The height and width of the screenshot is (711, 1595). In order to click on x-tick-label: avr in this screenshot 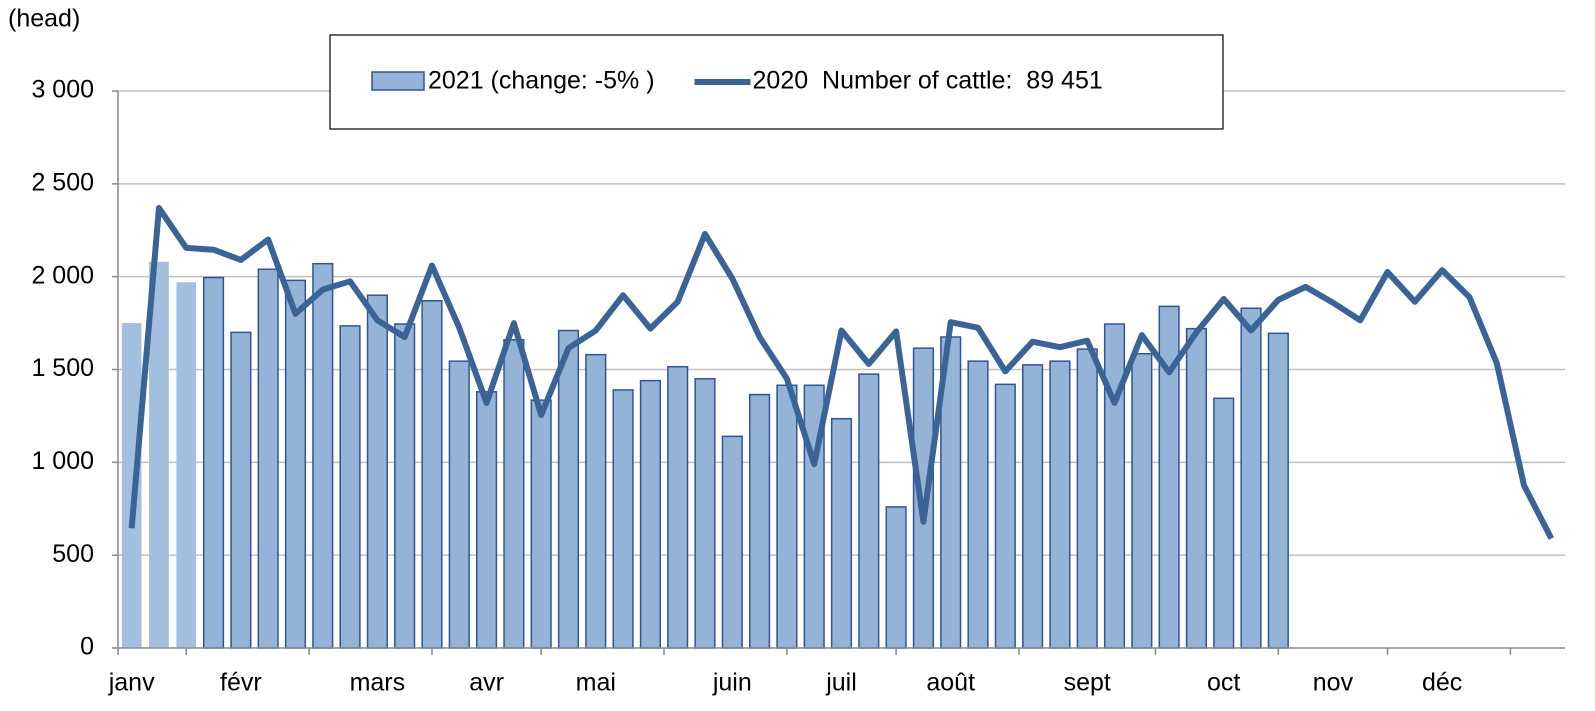, I will do `click(486, 683)`.